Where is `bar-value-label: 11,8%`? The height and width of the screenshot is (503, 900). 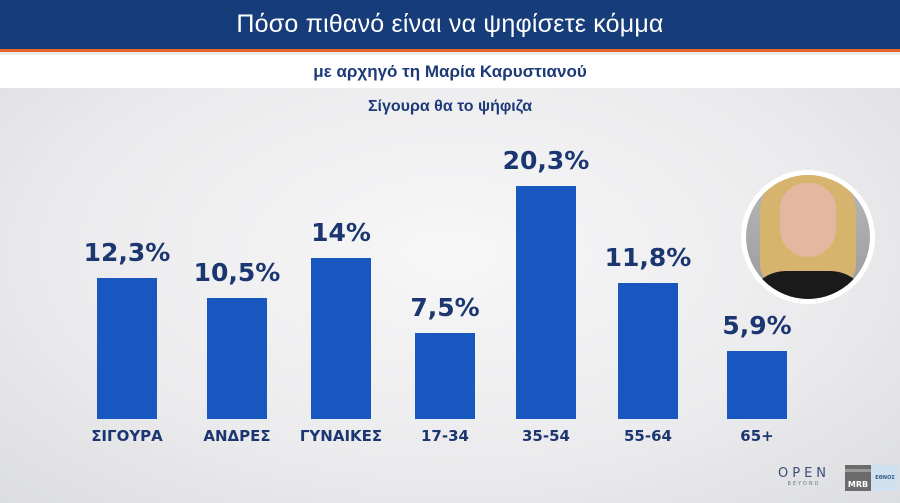 bar-value-label: 11,8% is located at coordinates (648, 258).